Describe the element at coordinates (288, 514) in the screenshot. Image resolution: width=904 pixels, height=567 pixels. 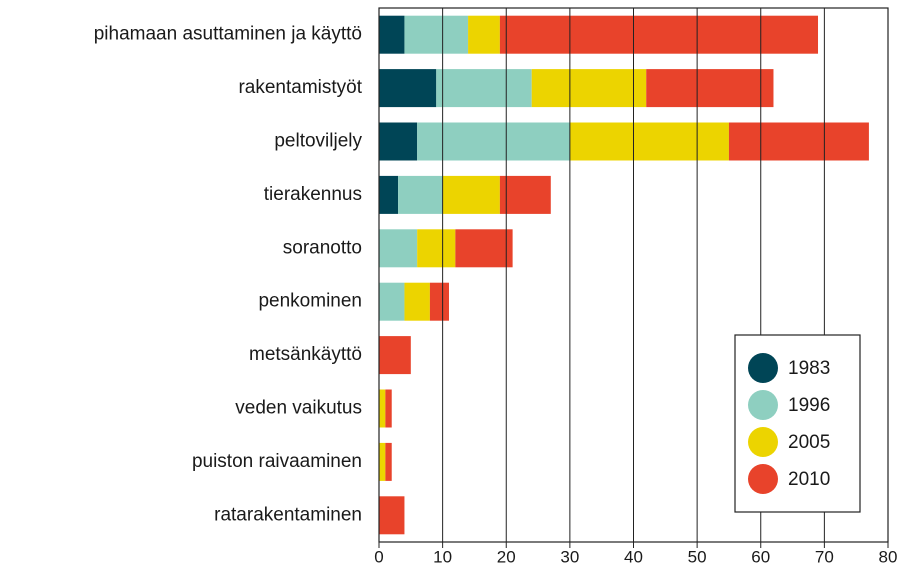
I see `y-tick-label: ratarakentaminen` at that location.